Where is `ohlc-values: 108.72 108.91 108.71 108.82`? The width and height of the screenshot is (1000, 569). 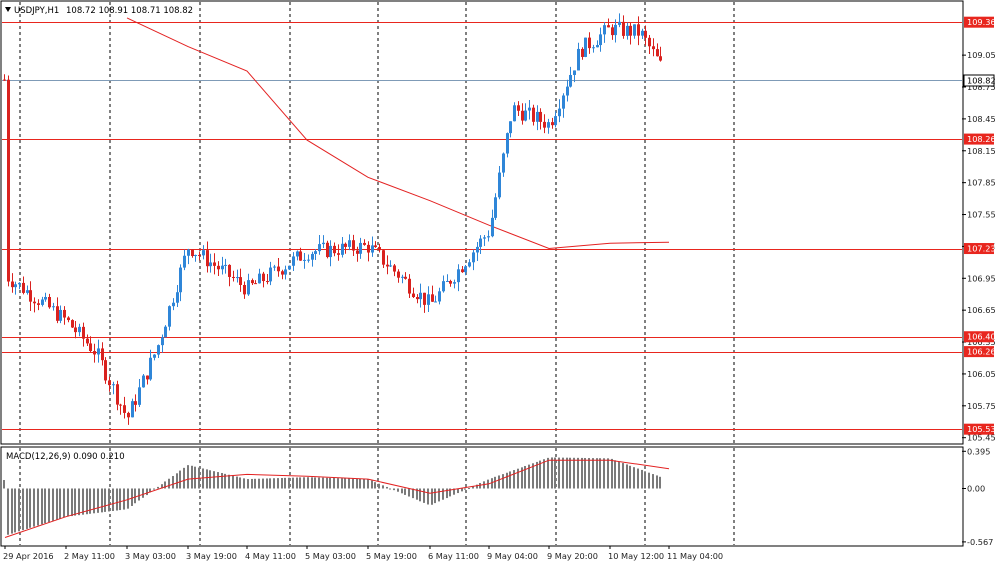 ohlc-values: 108.72 108.91 108.71 108.82 is located at coordinates (129, 11).